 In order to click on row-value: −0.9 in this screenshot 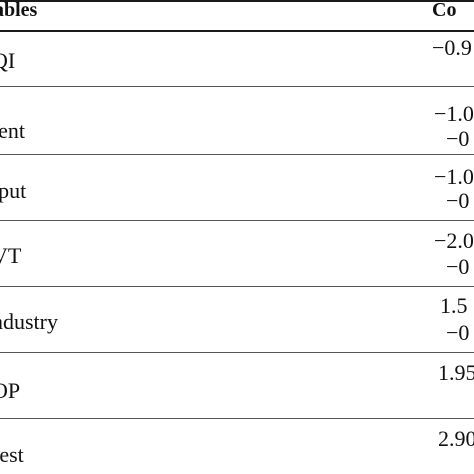, I will do `click(452, 47)`.